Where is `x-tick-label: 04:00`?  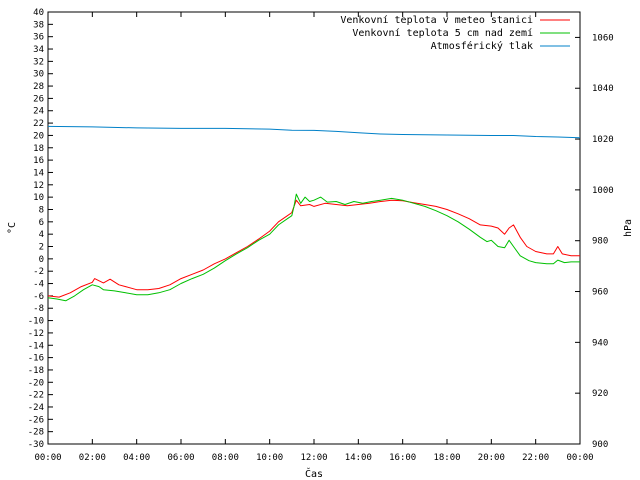
x-tick-label: 04:00 is located at coordinates (136, 458).